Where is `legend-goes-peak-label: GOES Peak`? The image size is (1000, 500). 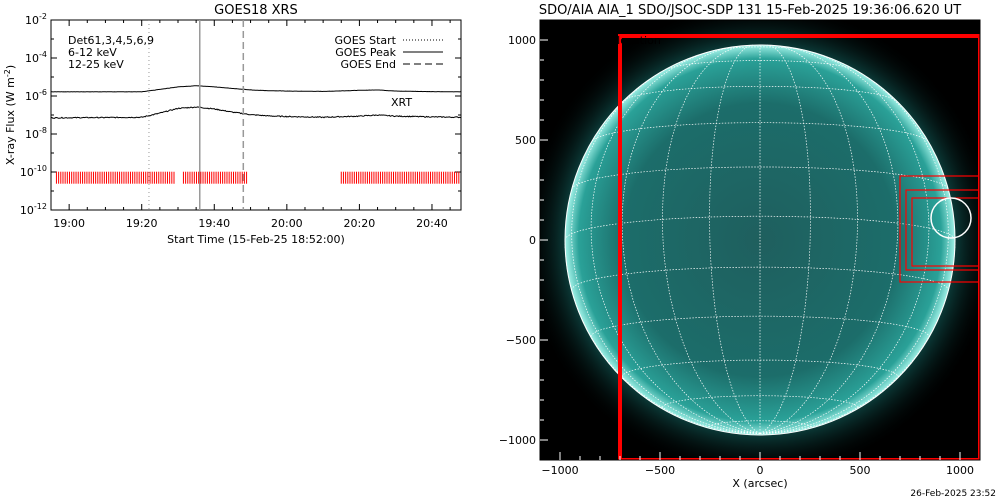
legend-goes-peak-label: GOES Peak is located at coordinates (365, 52).